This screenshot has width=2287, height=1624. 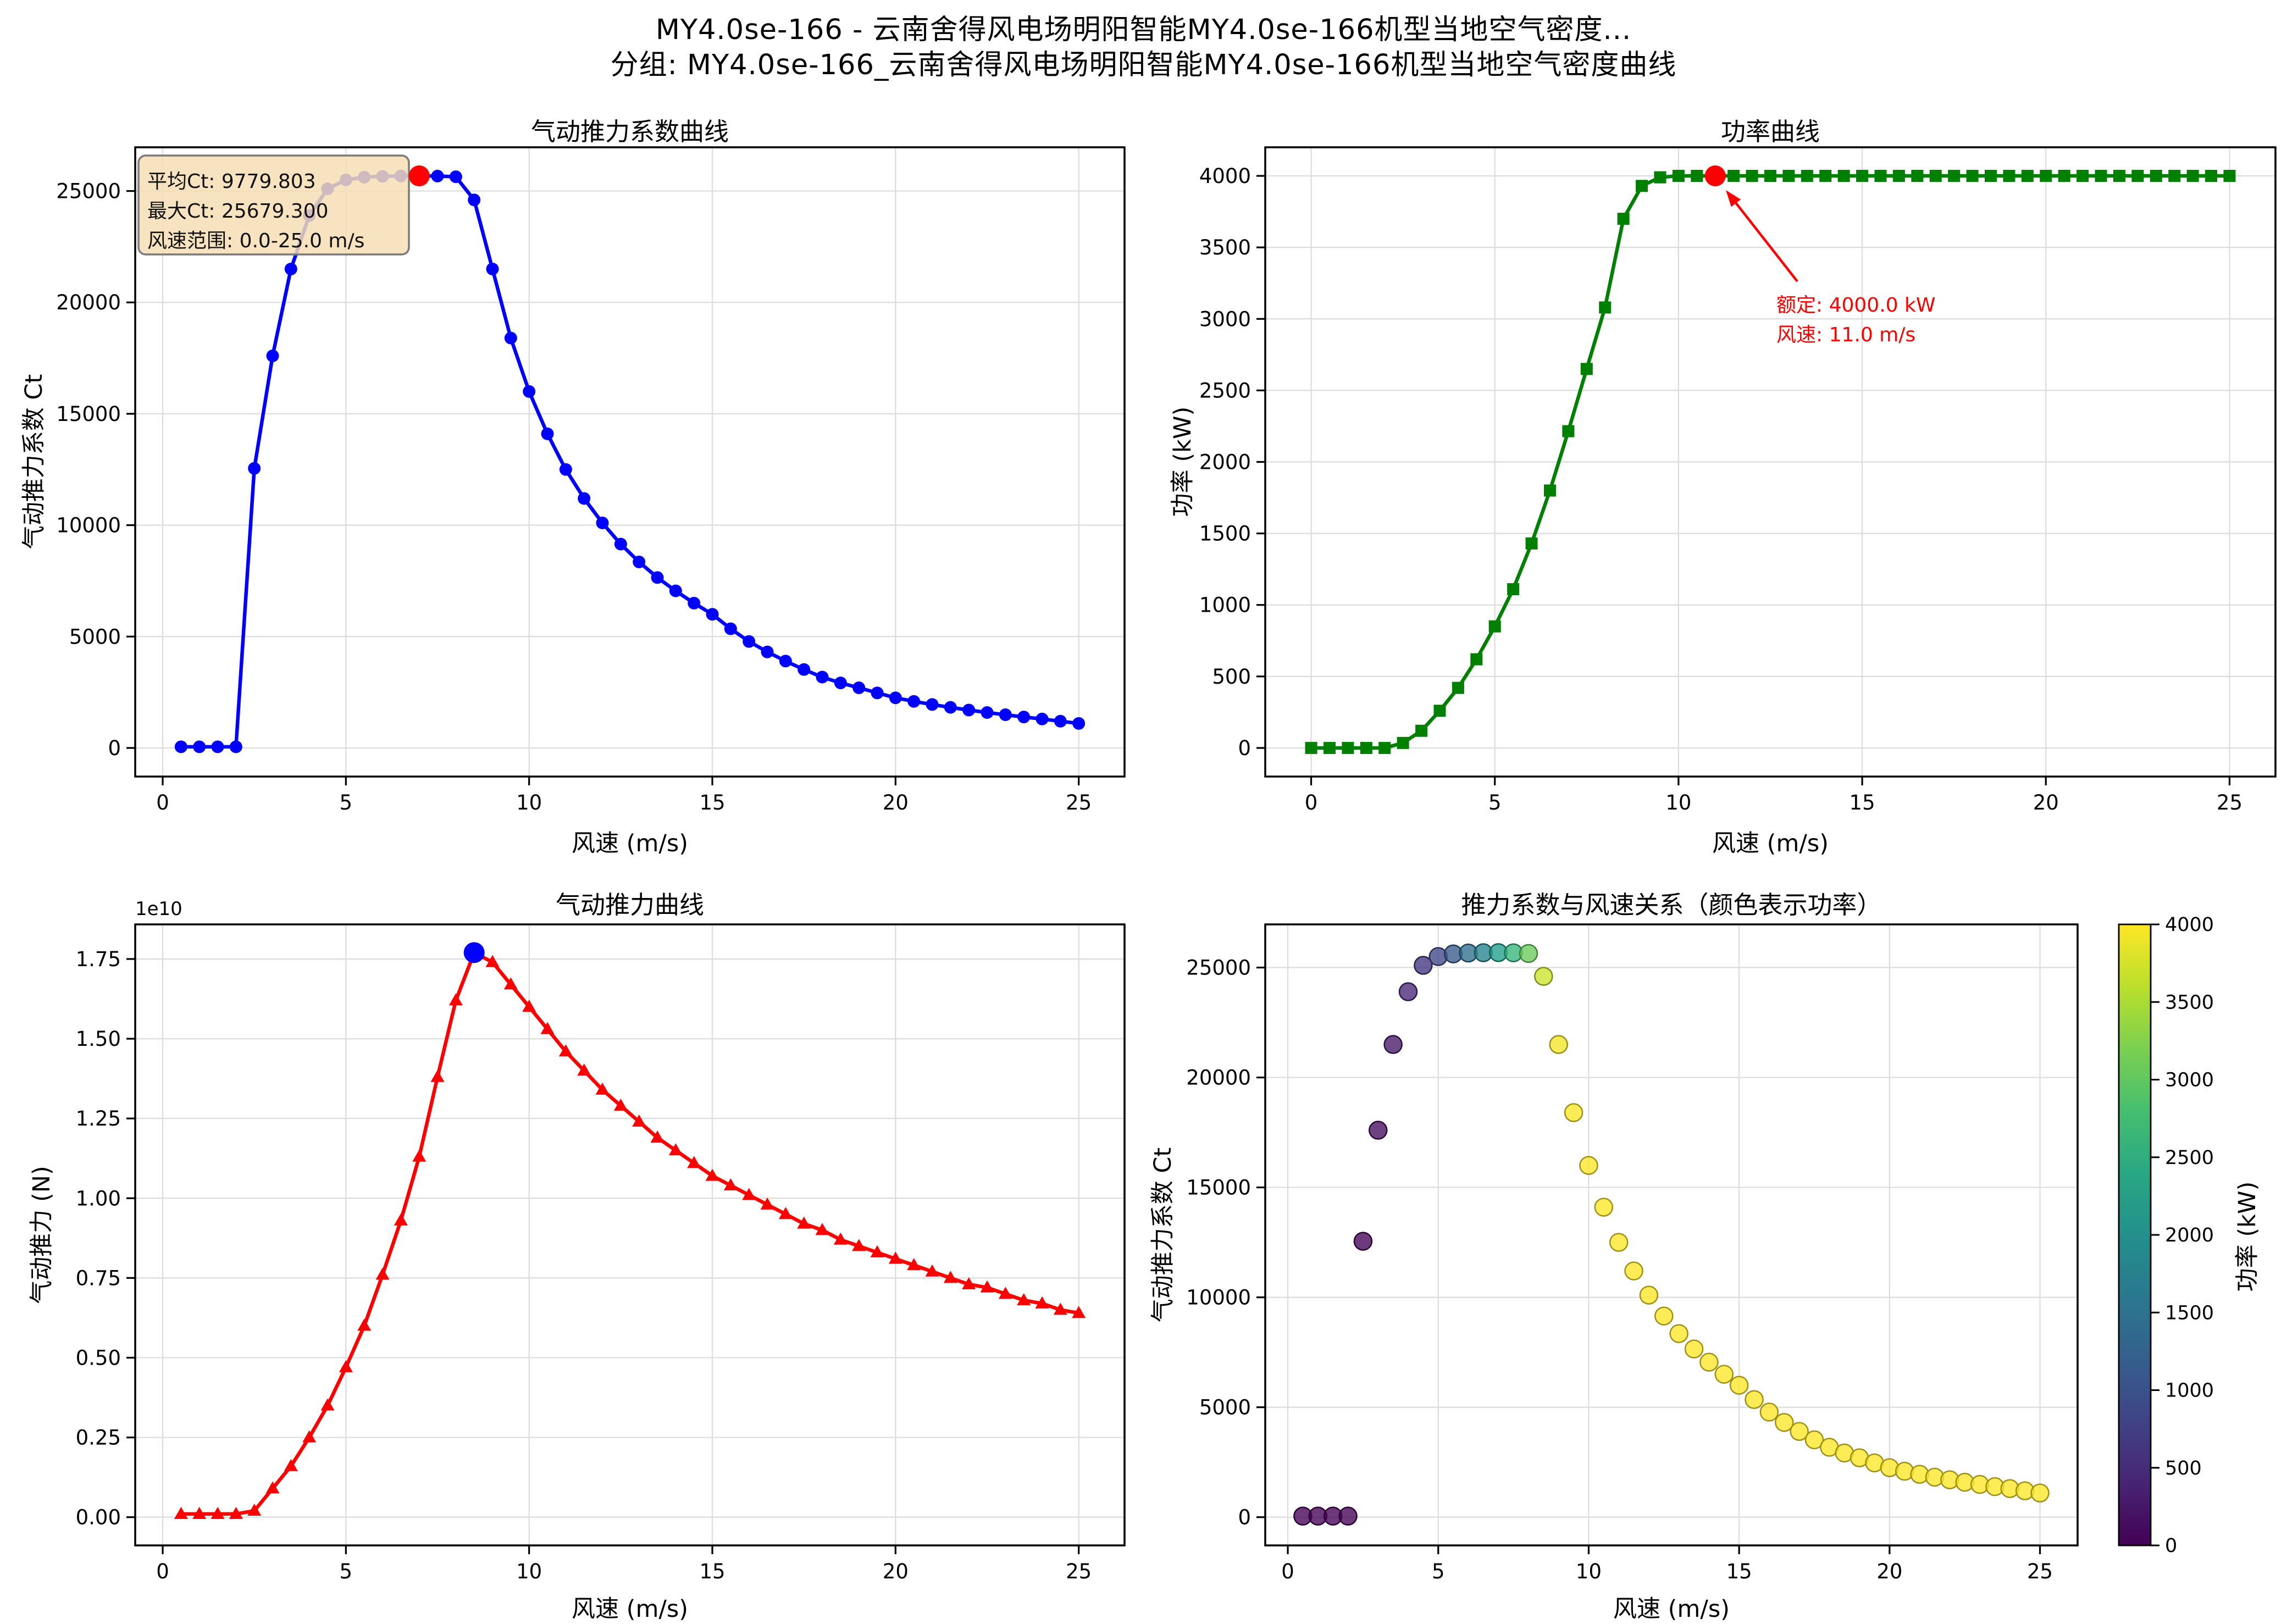 What do you see at coordinates (98, 1278) in the screenshot?
I see `svg-text: 0.75` at bounding box center [98, 1278].